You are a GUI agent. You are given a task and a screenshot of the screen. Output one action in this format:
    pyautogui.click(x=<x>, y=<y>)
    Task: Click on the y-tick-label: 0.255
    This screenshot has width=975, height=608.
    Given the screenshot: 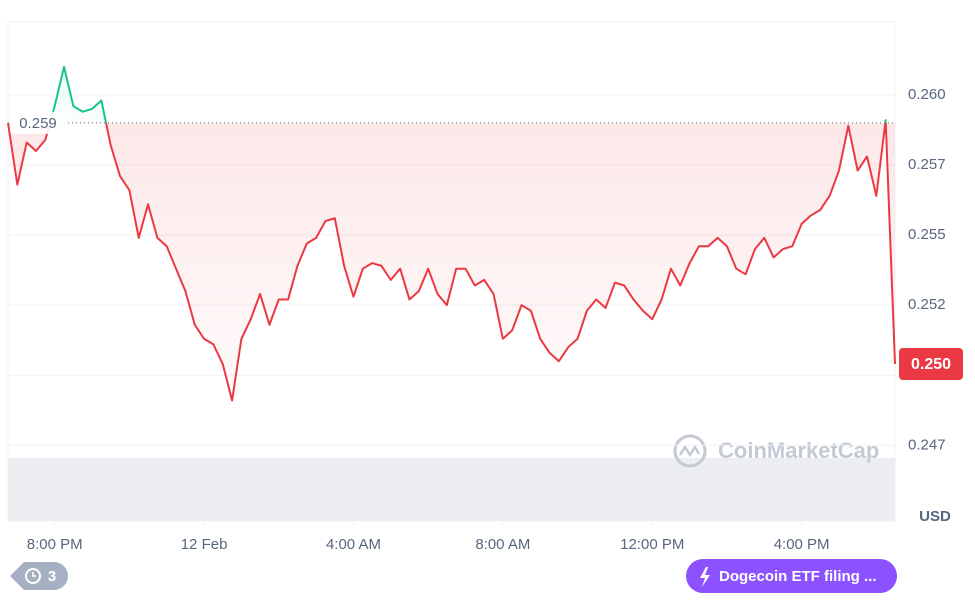 What is the action you would take?
    pyautogui.click(x=927, y=234)
    